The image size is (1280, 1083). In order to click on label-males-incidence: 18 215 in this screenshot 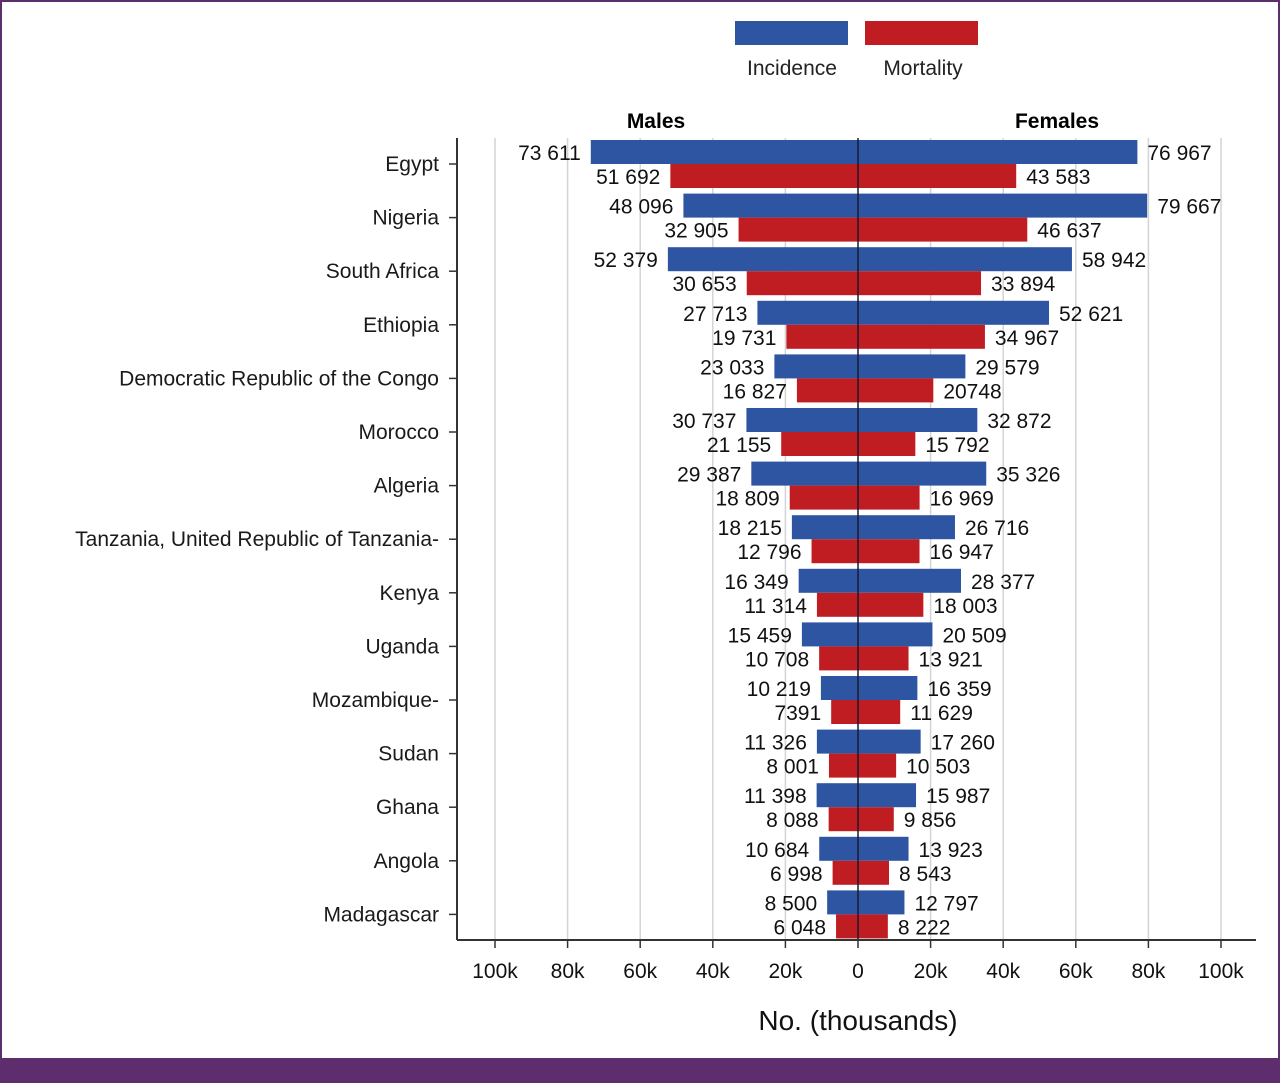, I will do `click(750, 528)`.